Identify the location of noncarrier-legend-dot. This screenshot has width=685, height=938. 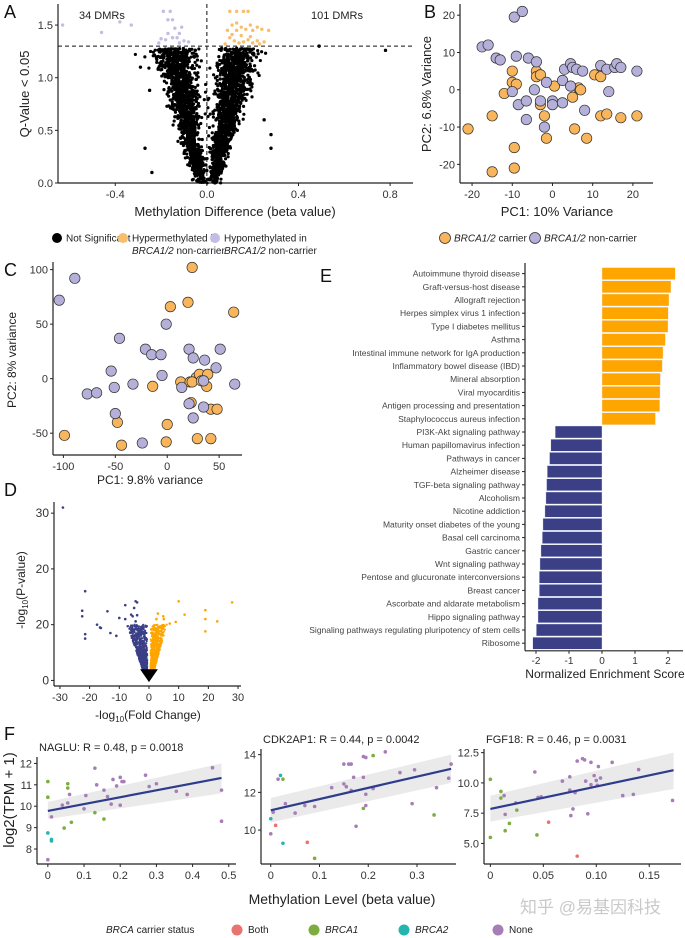
(535, 238).